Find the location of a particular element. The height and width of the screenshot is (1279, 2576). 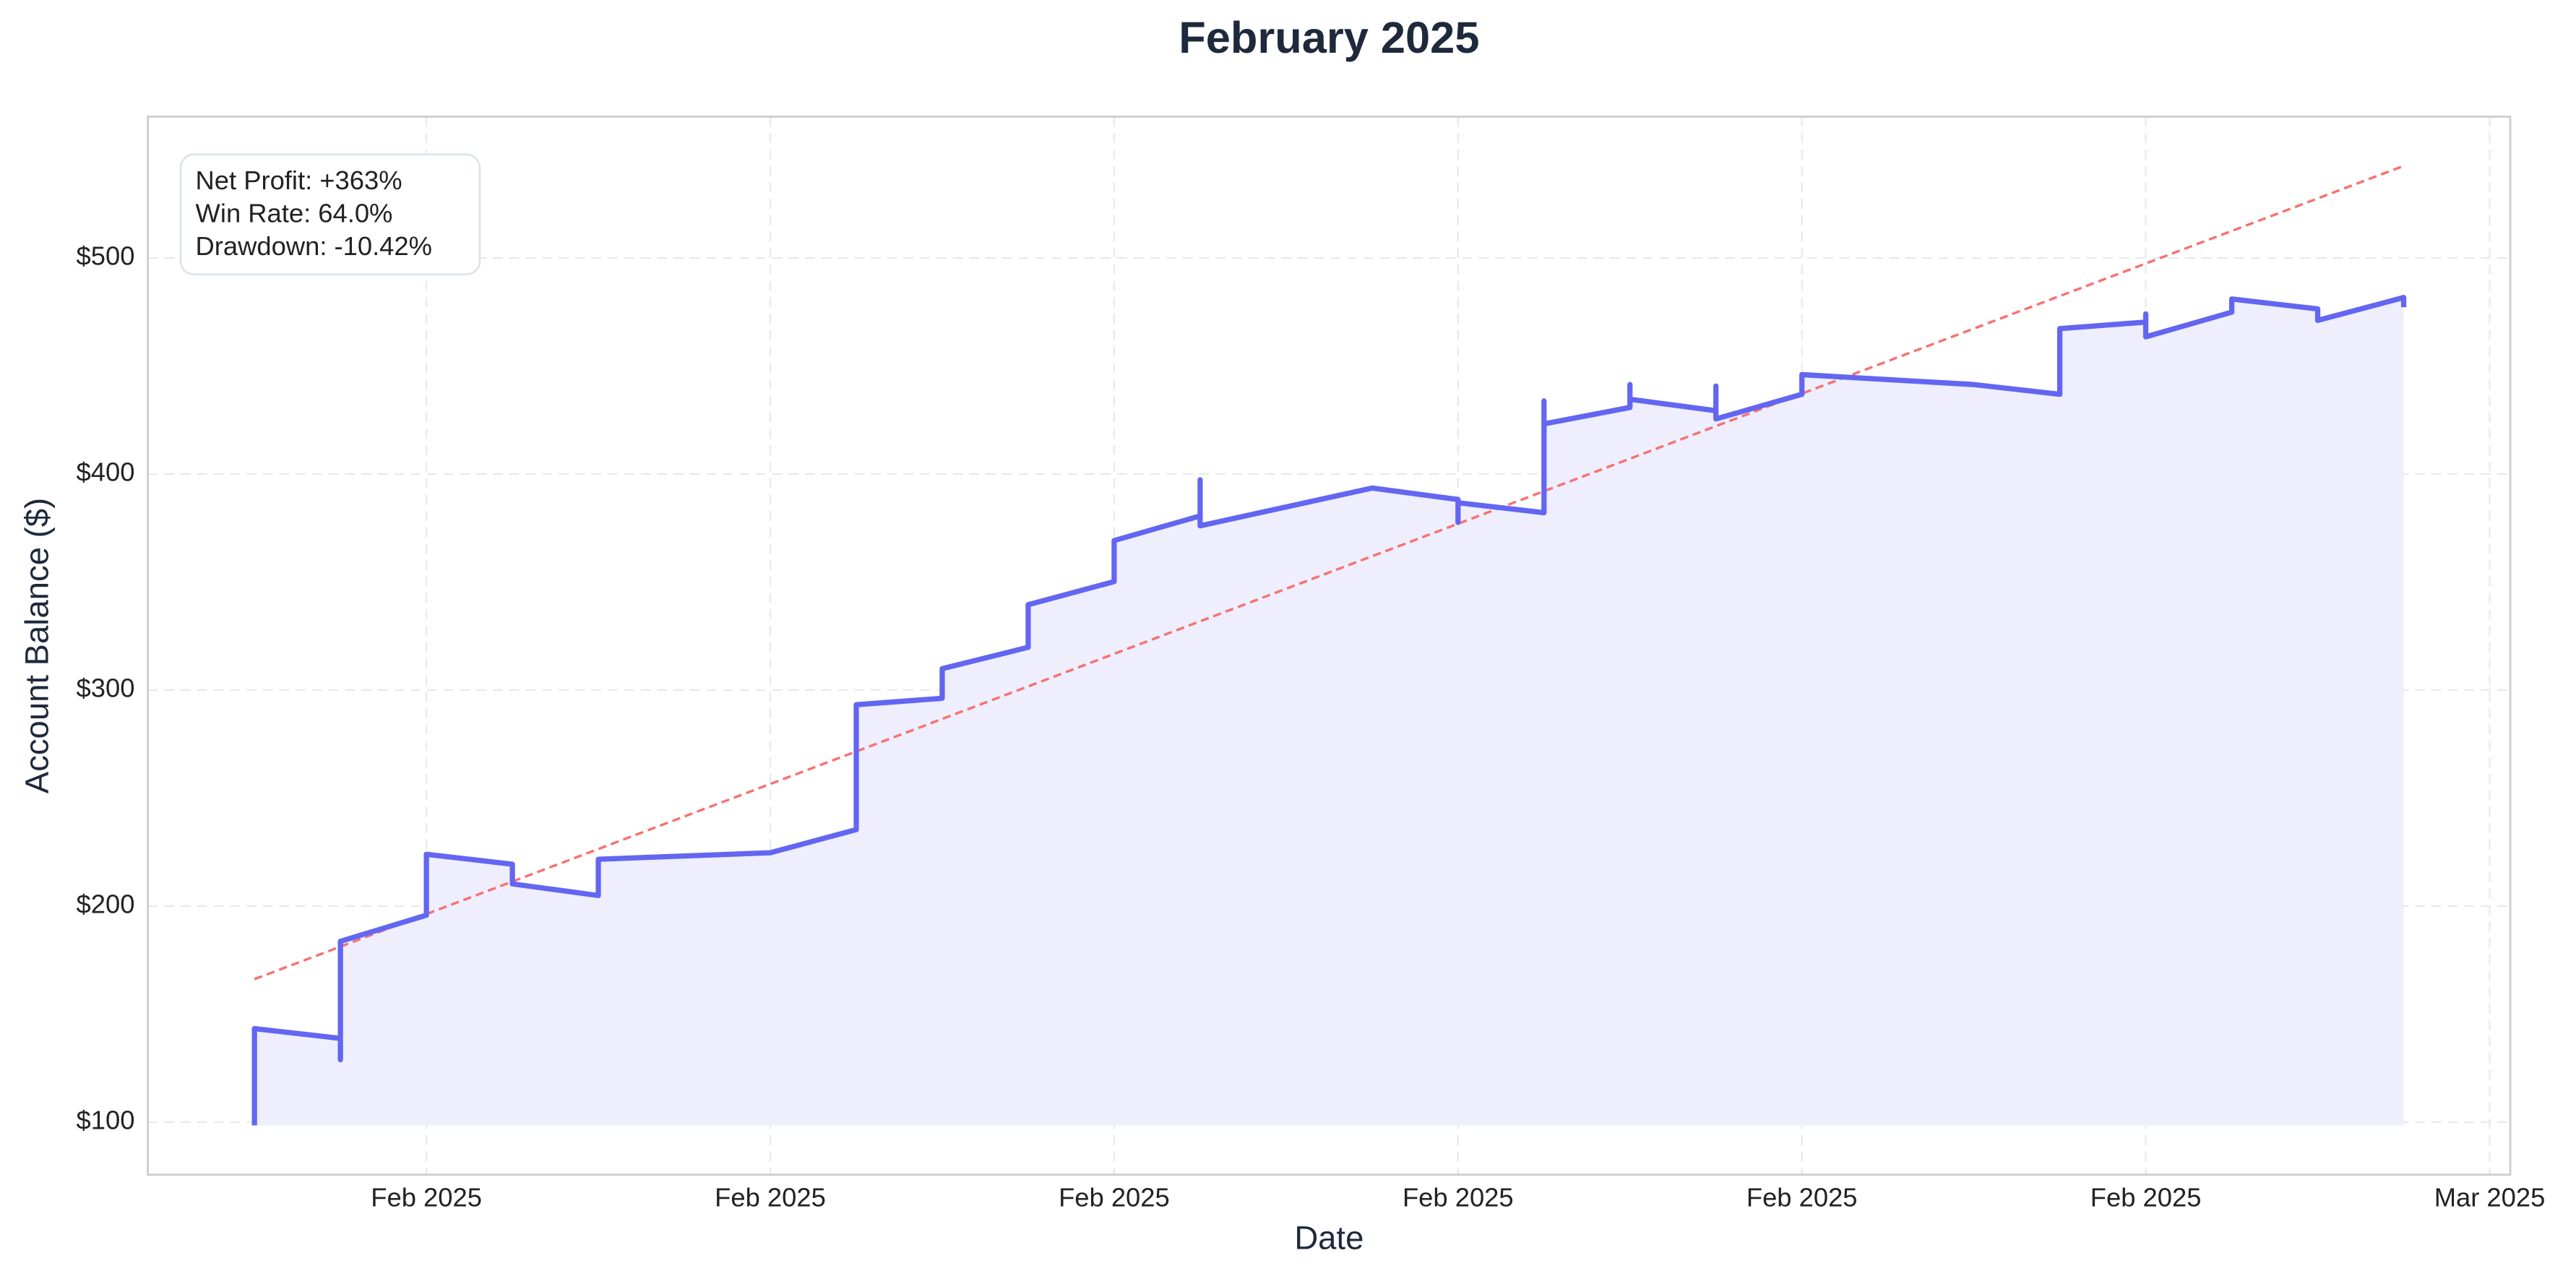

y-tick-label: $500 is located at coordinates (106, 256).